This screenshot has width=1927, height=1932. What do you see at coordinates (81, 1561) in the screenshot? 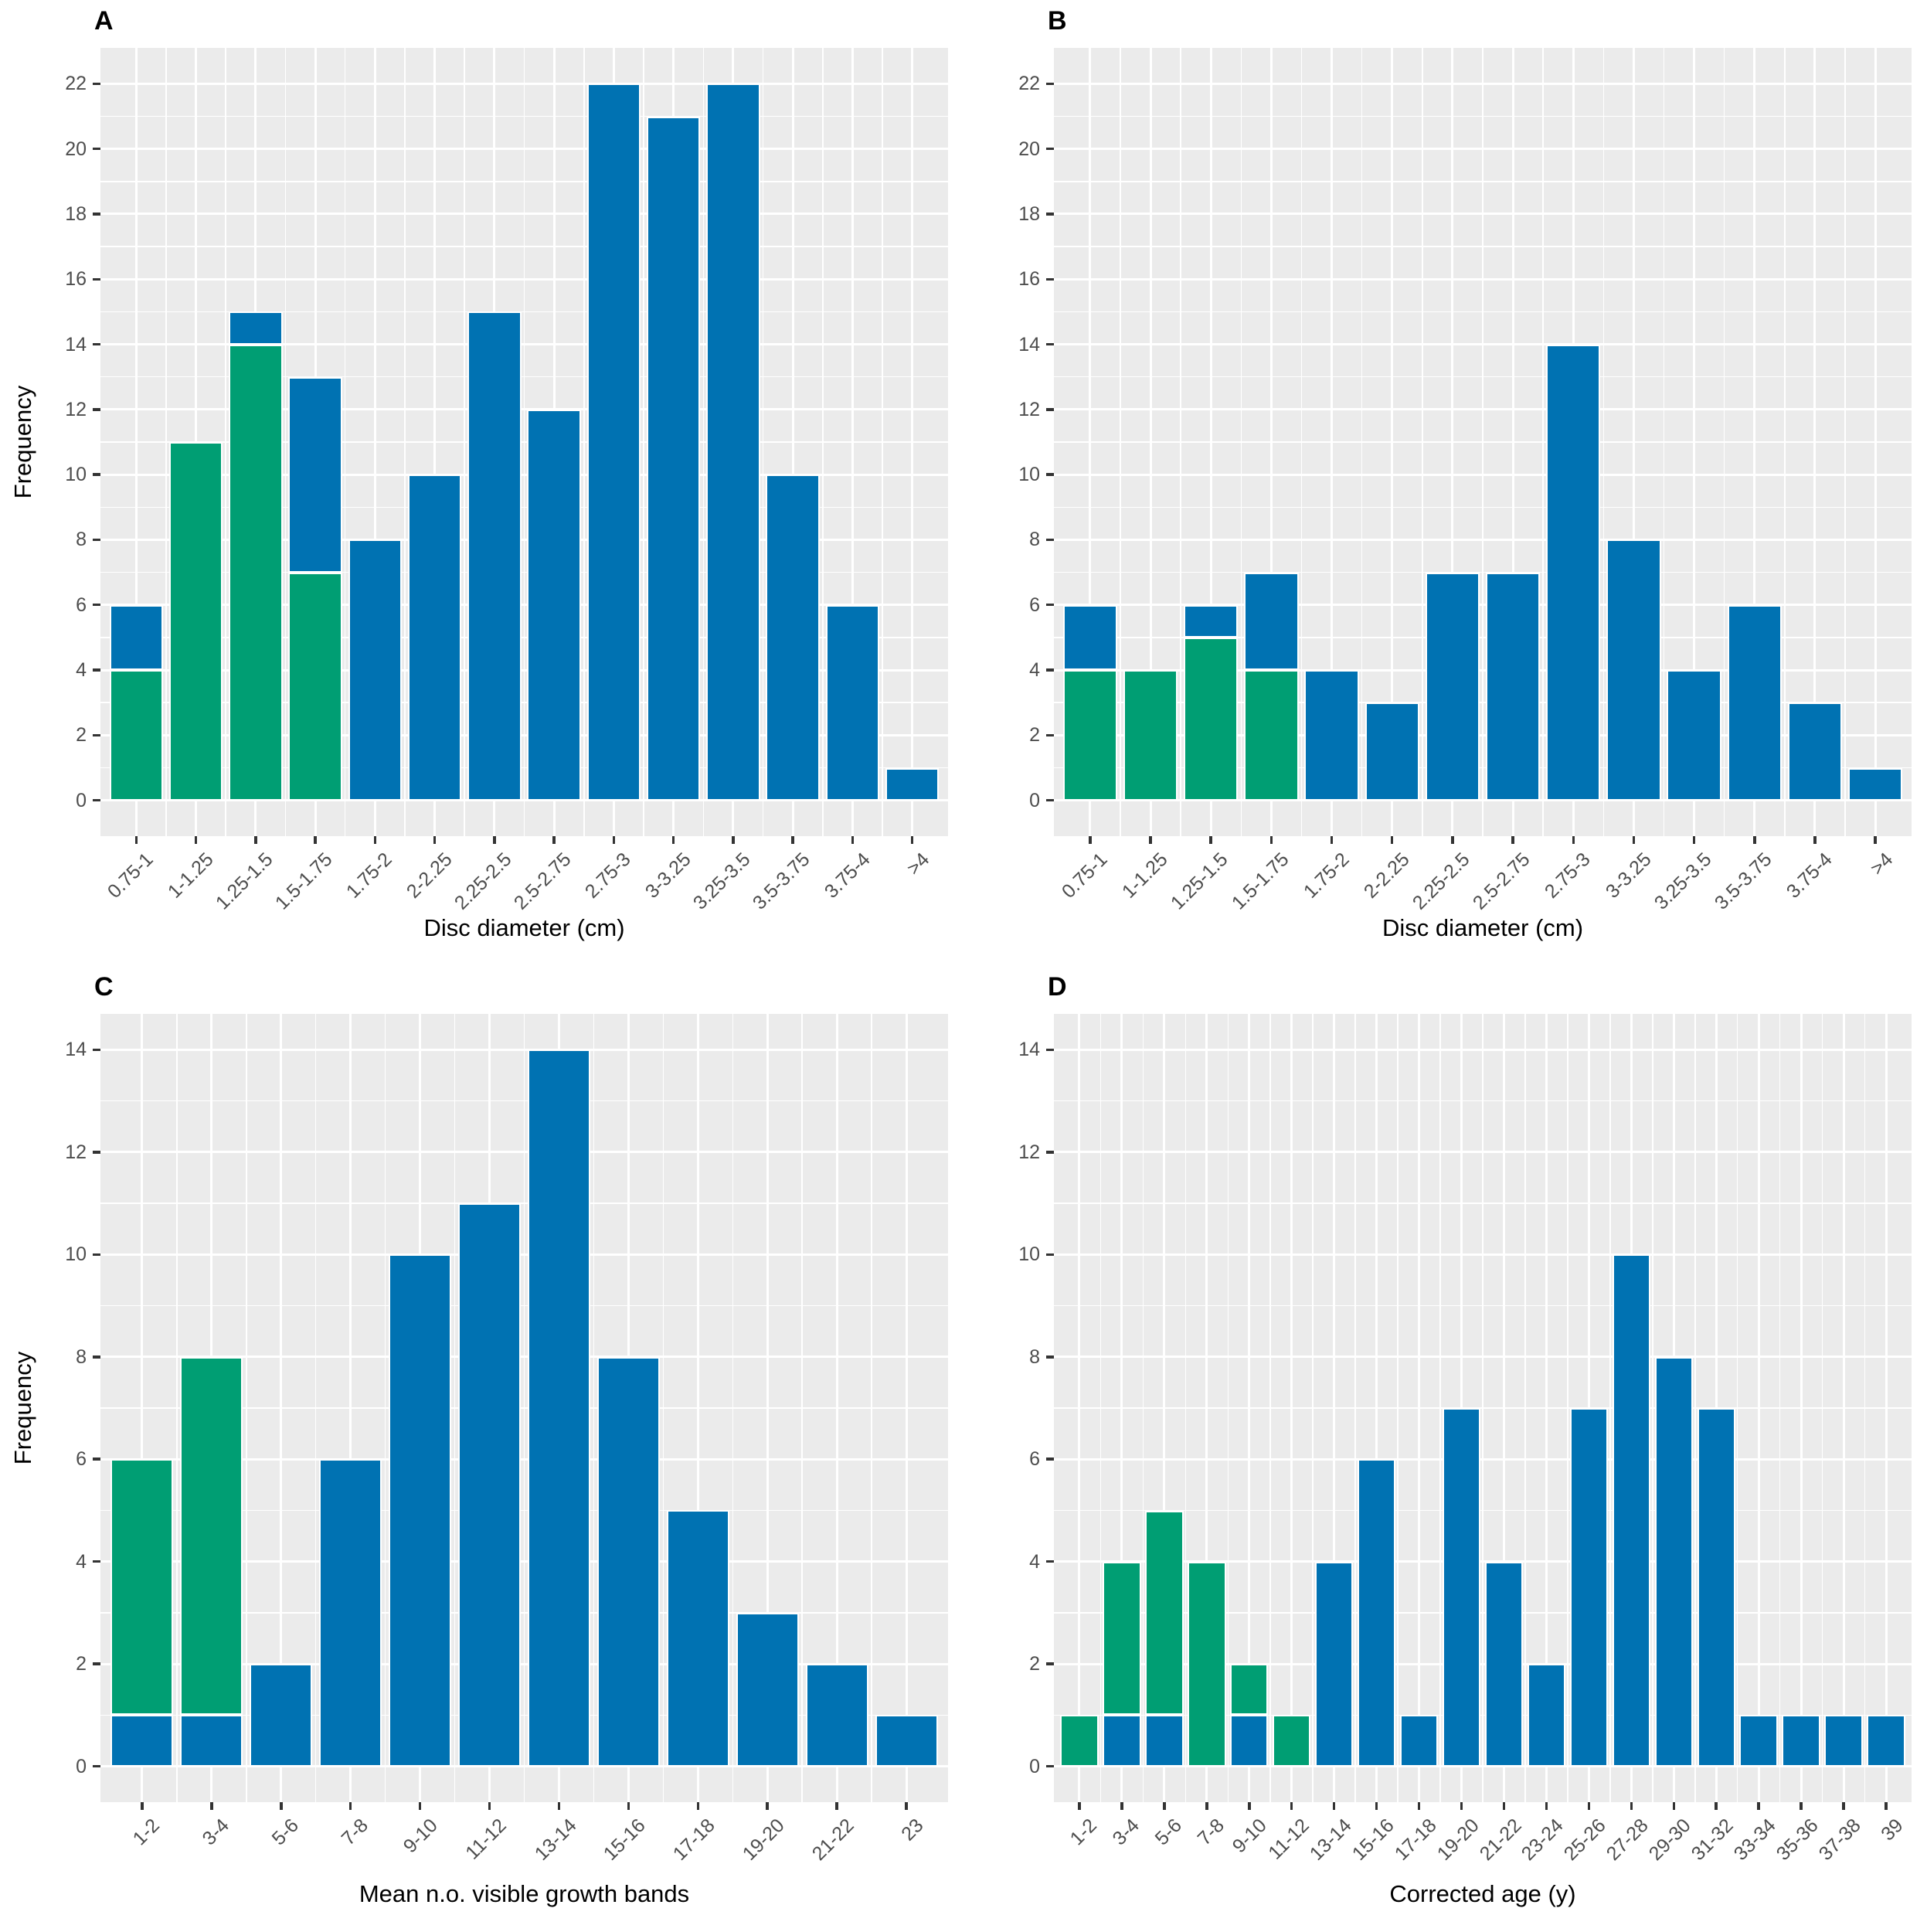
I see `y-tick-label: 4` at bounding box center [81, 1561].